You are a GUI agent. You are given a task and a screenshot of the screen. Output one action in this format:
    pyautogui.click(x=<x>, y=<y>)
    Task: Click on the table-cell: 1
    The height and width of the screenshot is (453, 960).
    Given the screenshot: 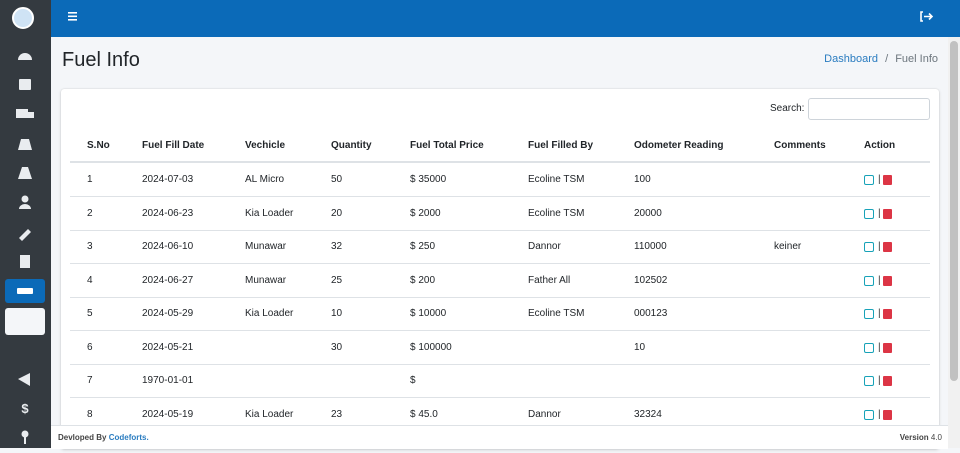 What is the action you would take?
    pyautogui.click(x=90, y=179)
    